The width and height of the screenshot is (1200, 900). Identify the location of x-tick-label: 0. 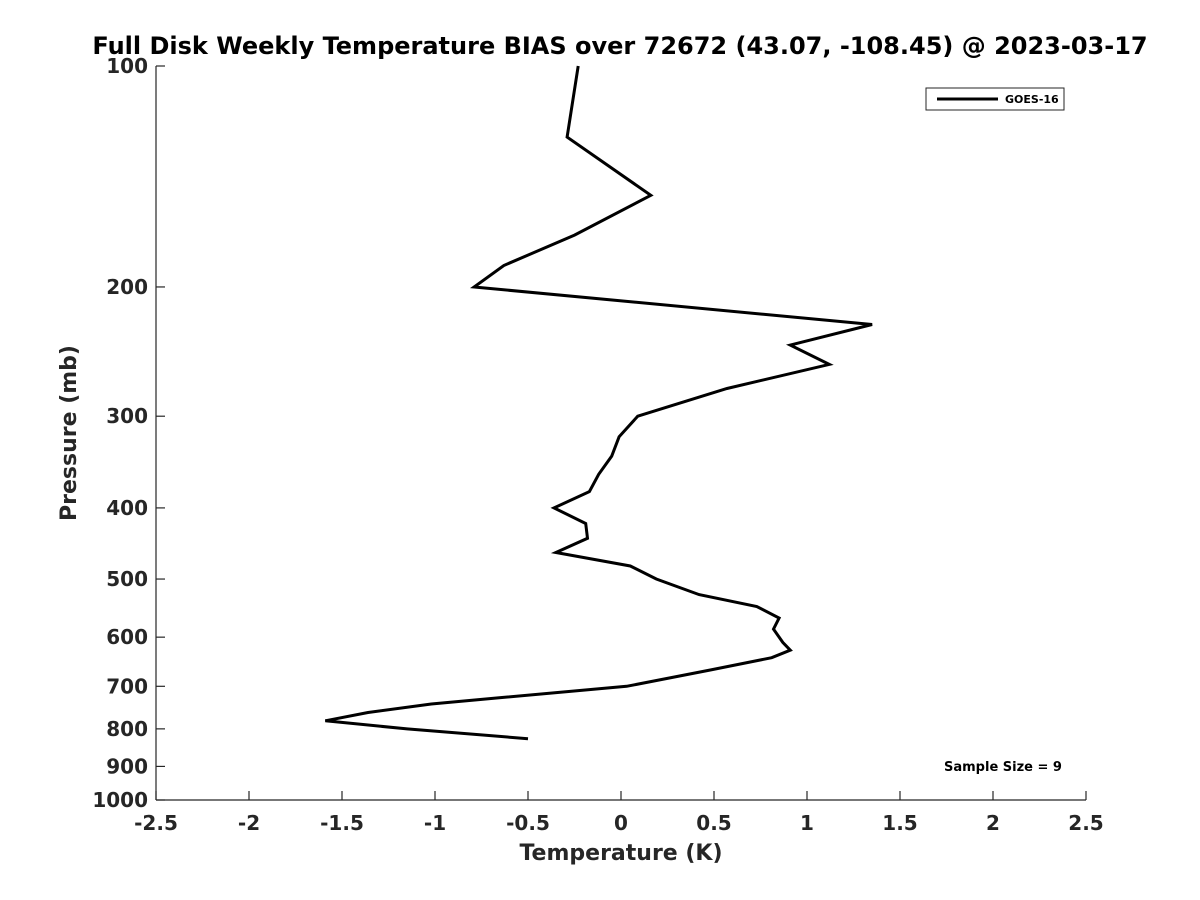
(621, 823).